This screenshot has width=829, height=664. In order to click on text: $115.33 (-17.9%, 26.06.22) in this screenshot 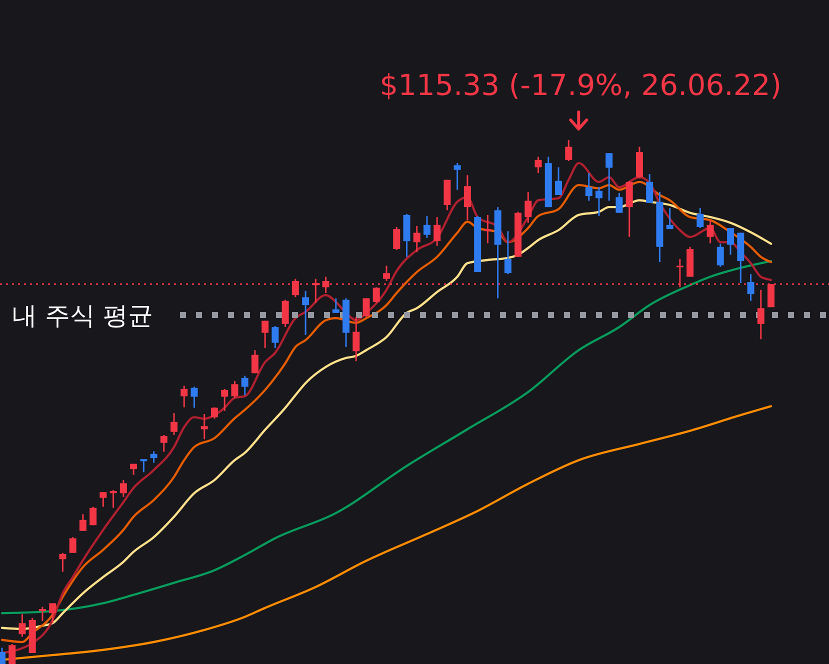, I will do `click(581, 85)`.